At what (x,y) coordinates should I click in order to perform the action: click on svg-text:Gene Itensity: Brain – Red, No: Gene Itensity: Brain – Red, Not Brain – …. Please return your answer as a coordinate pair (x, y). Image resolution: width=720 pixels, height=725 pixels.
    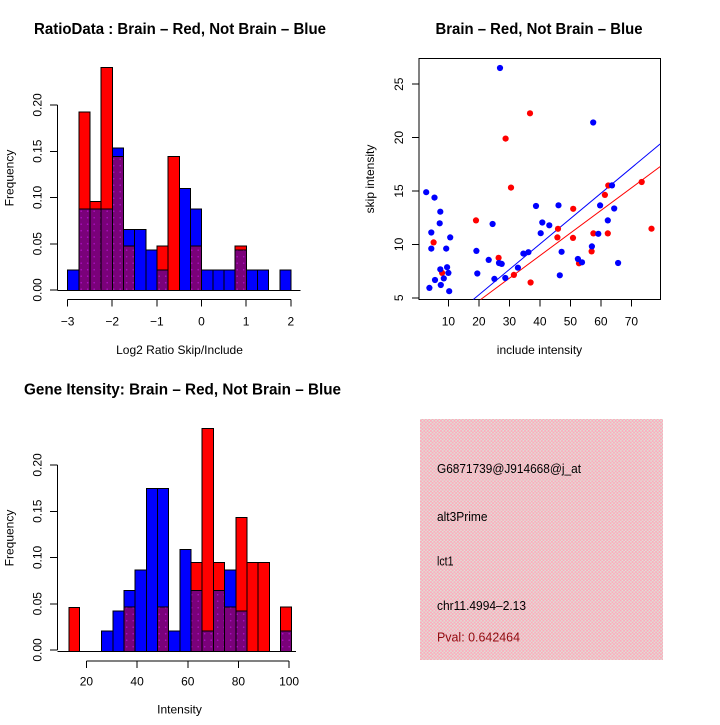
    Looking at the image, I should click on (182, 390).